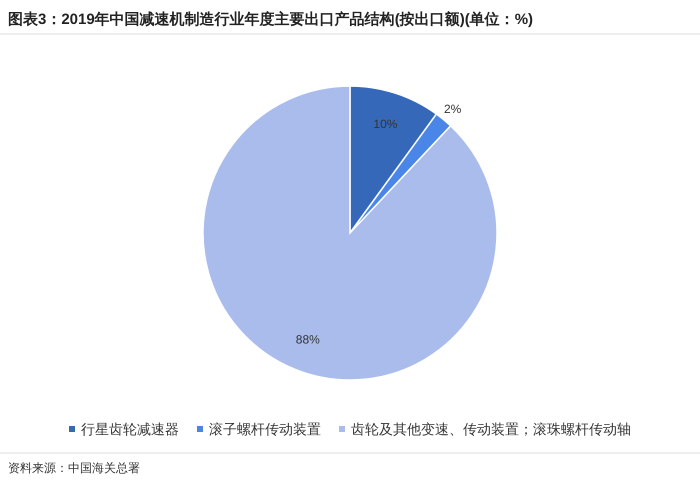 This screenshot has height=489, width=700. What do you see at coordinates (308, 339) in the screenshot?
I see `data-label: 88%` at bounding box center [308, 339].